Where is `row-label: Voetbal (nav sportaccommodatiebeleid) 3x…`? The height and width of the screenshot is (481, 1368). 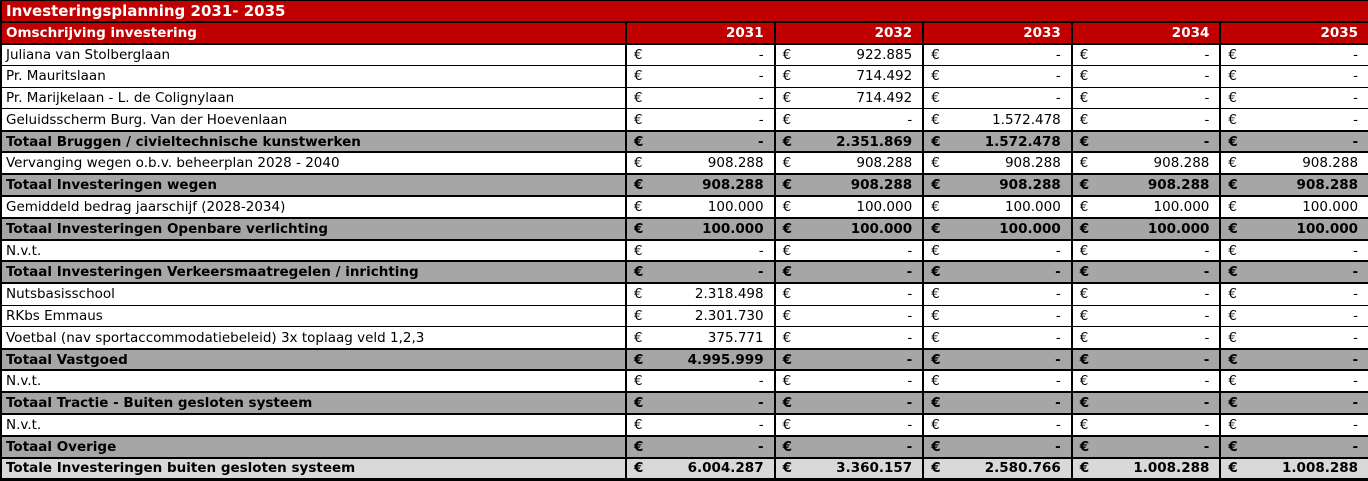 row-label: Voetbal (nav sportaccommodatiebeleid) 3x… is located at coordinates (313, 338).